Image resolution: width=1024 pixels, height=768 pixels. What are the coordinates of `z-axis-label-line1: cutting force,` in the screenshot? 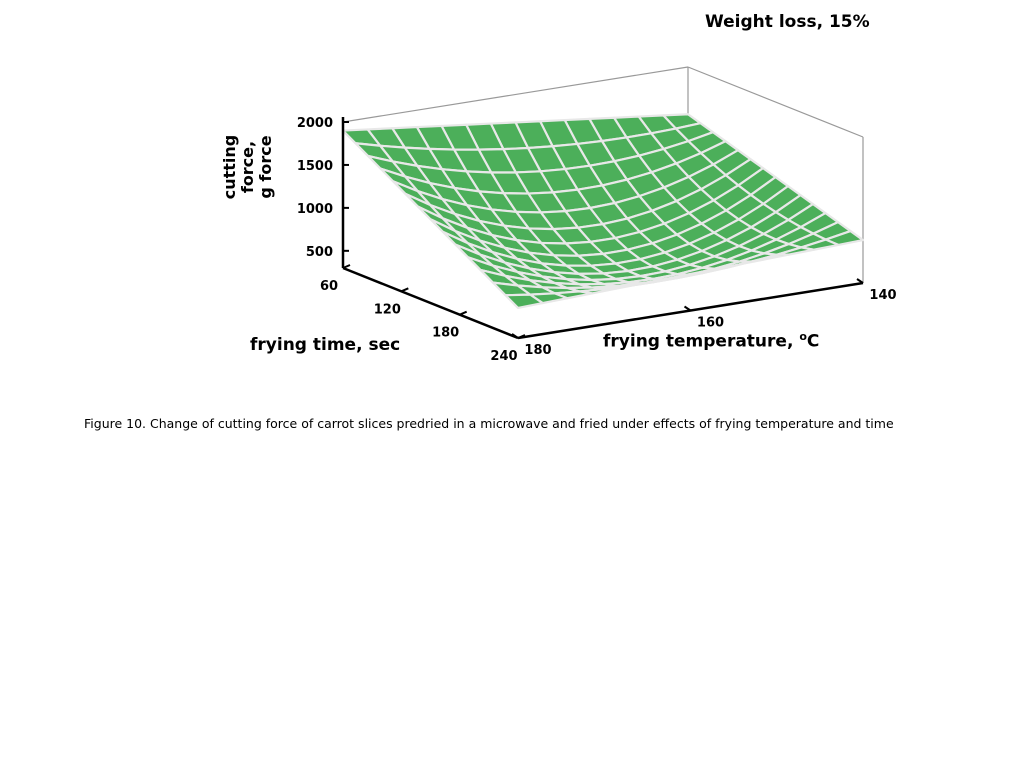 It's located at (238, 167).